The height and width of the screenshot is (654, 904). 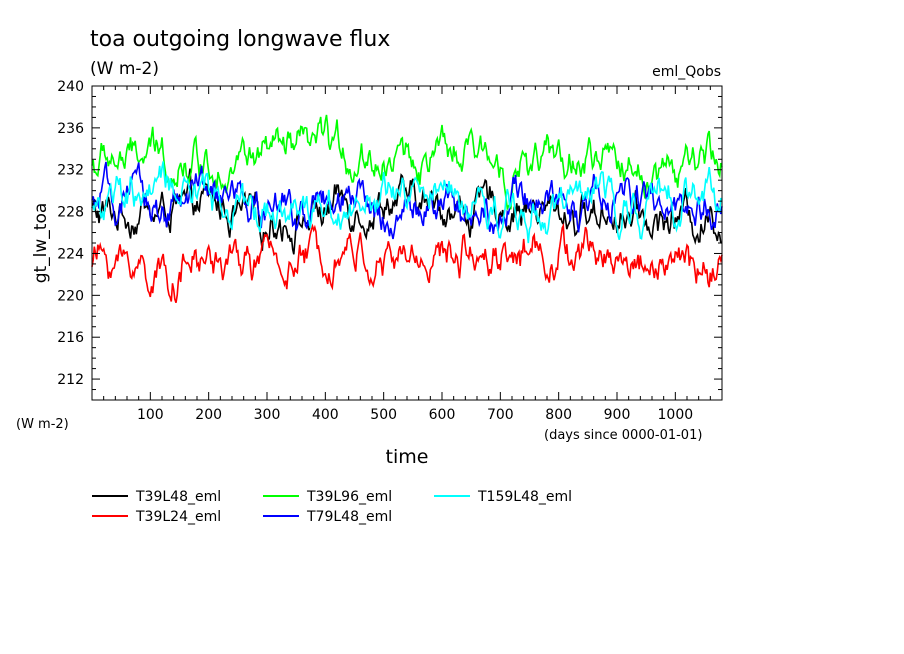 What do you see at coordinates (178, 497) in the screenshot?
I see `legend-label: T39L48_eml` at bounding box center [178, 497].